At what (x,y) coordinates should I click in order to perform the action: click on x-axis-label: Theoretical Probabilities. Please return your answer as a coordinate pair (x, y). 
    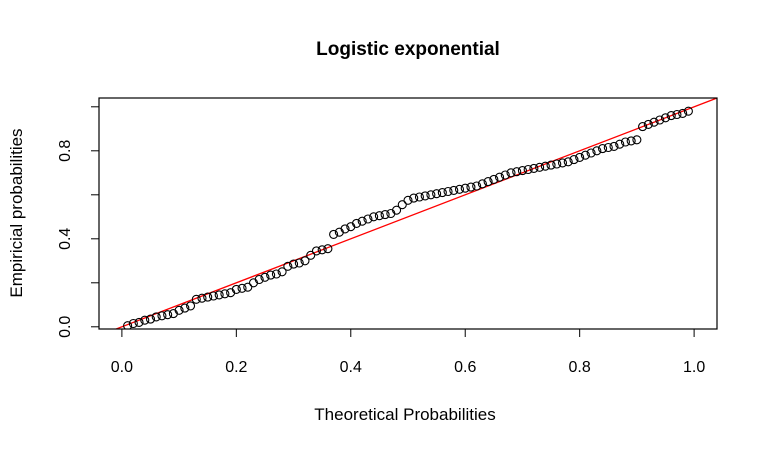
    Looking at the image, I should click on (404, 414).